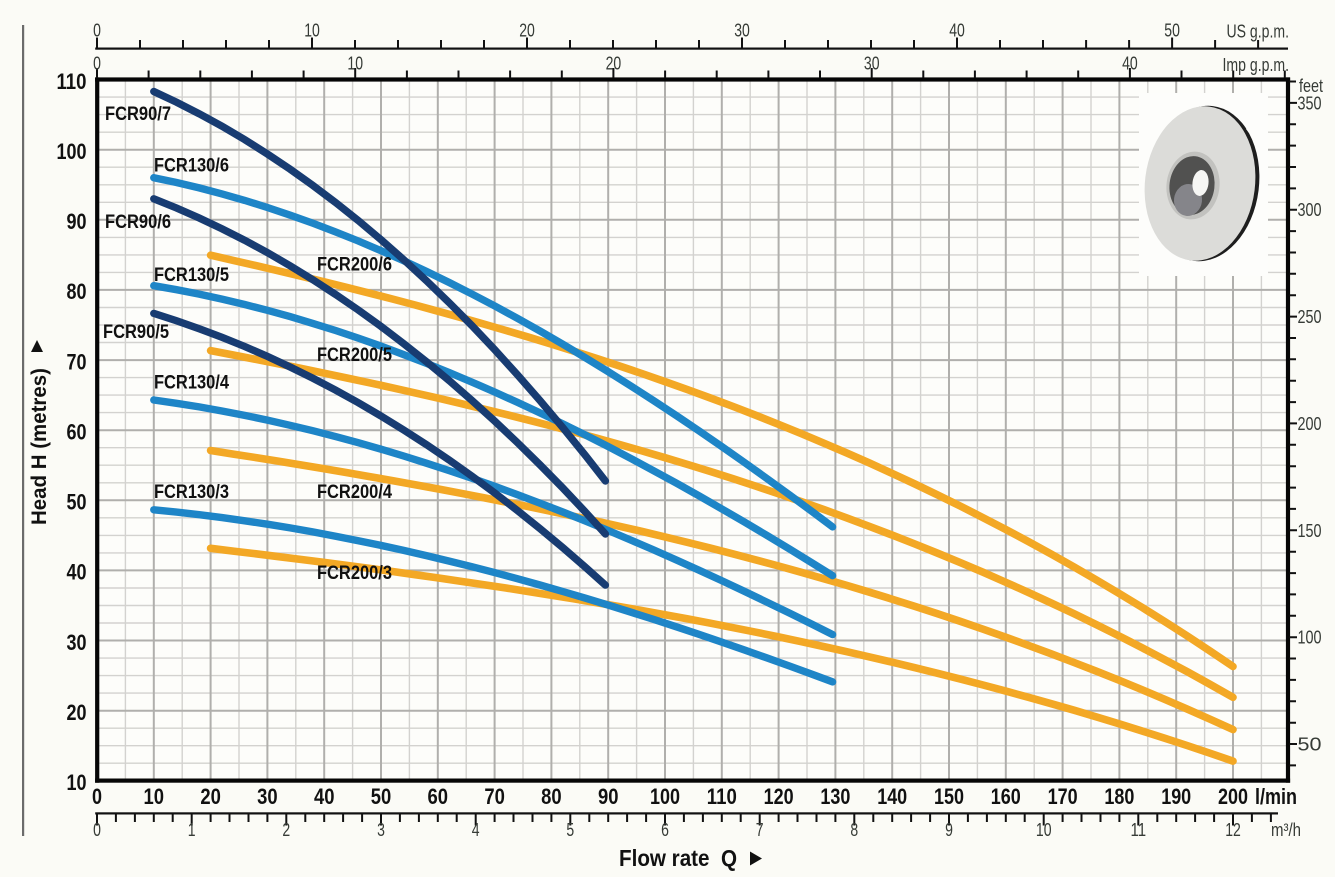  Describe the element at coordinates (354, 573) in the screenshot. I see `svg-text: FCR200/3` at that location.